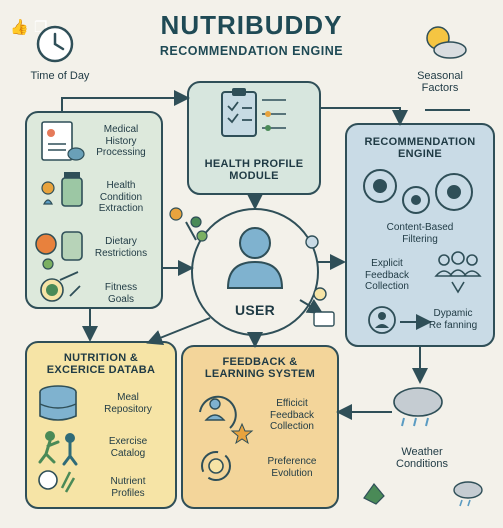 This screenshot has height=528, width=503. I want to click on leaf-bottom-icon, so click(374, 494).